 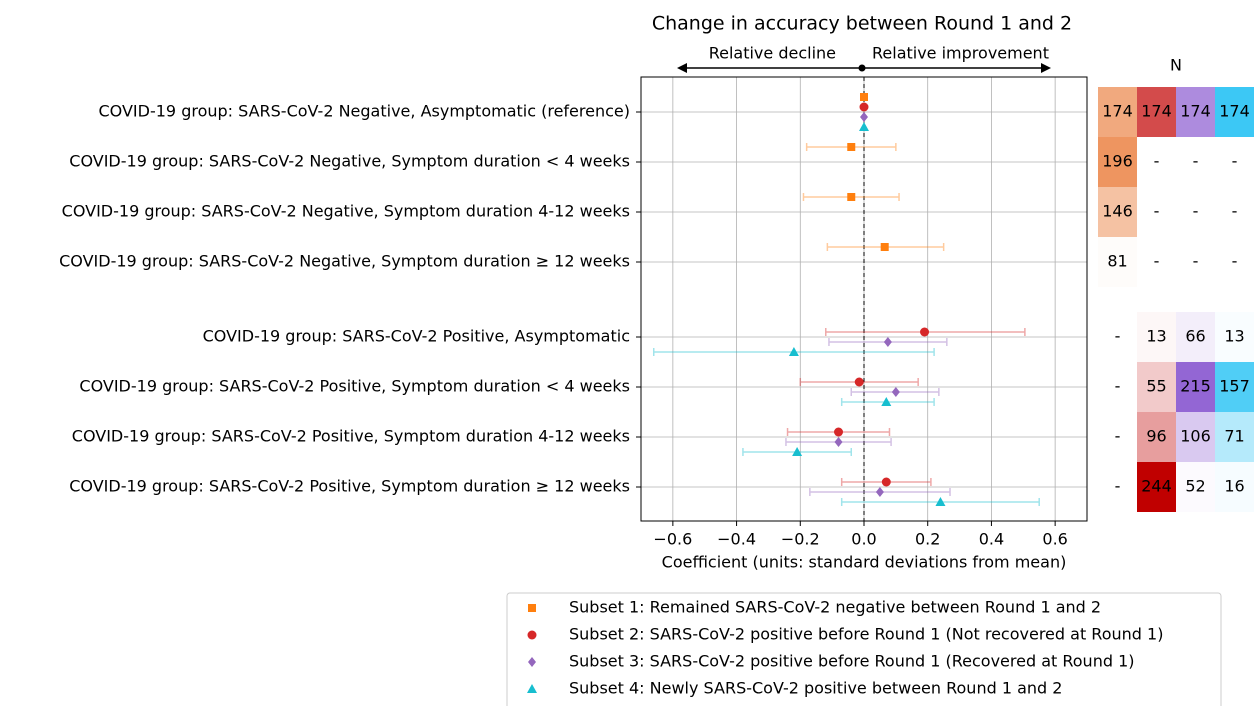 What do you see at coordinates (927, 539) in the screenshot?
I see `x-tick-label: 0.2` at bounding box center [927, 539].